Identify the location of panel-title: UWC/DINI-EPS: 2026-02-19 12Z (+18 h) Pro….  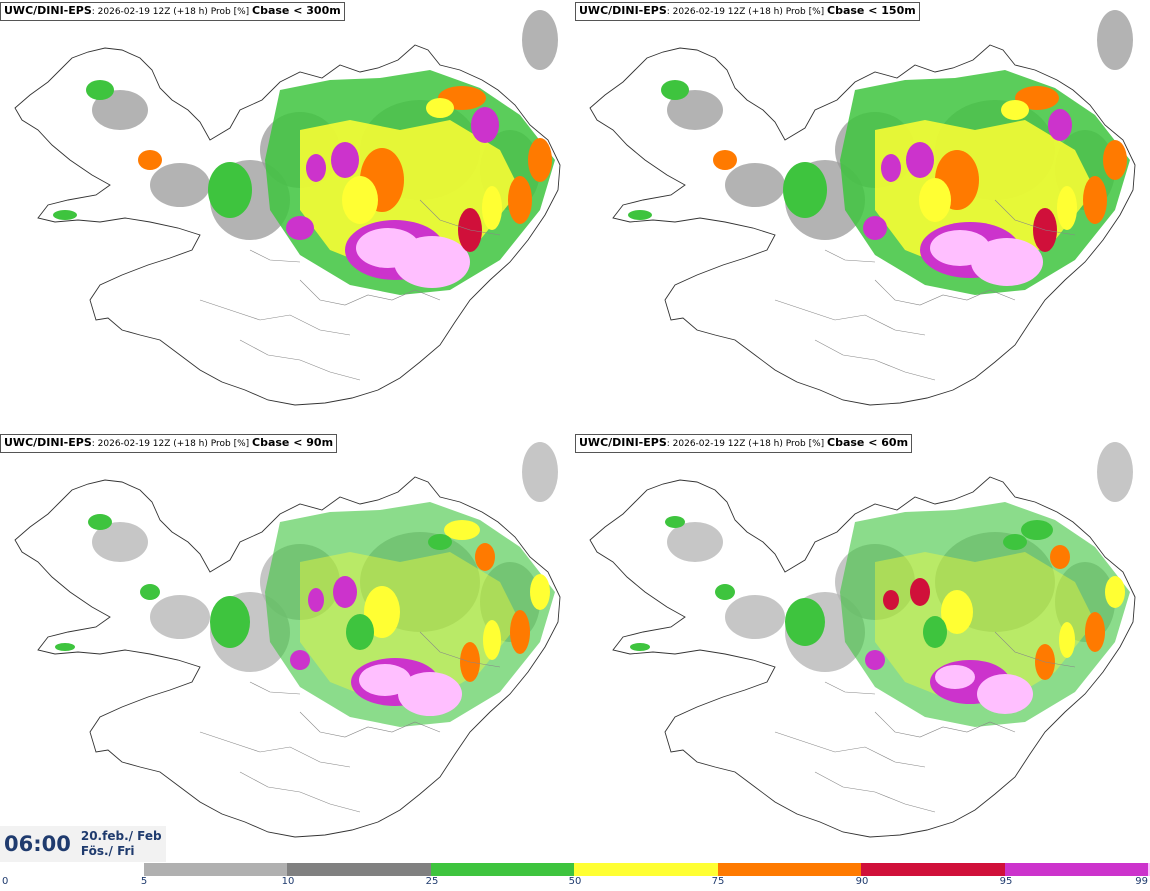
(744, 443).